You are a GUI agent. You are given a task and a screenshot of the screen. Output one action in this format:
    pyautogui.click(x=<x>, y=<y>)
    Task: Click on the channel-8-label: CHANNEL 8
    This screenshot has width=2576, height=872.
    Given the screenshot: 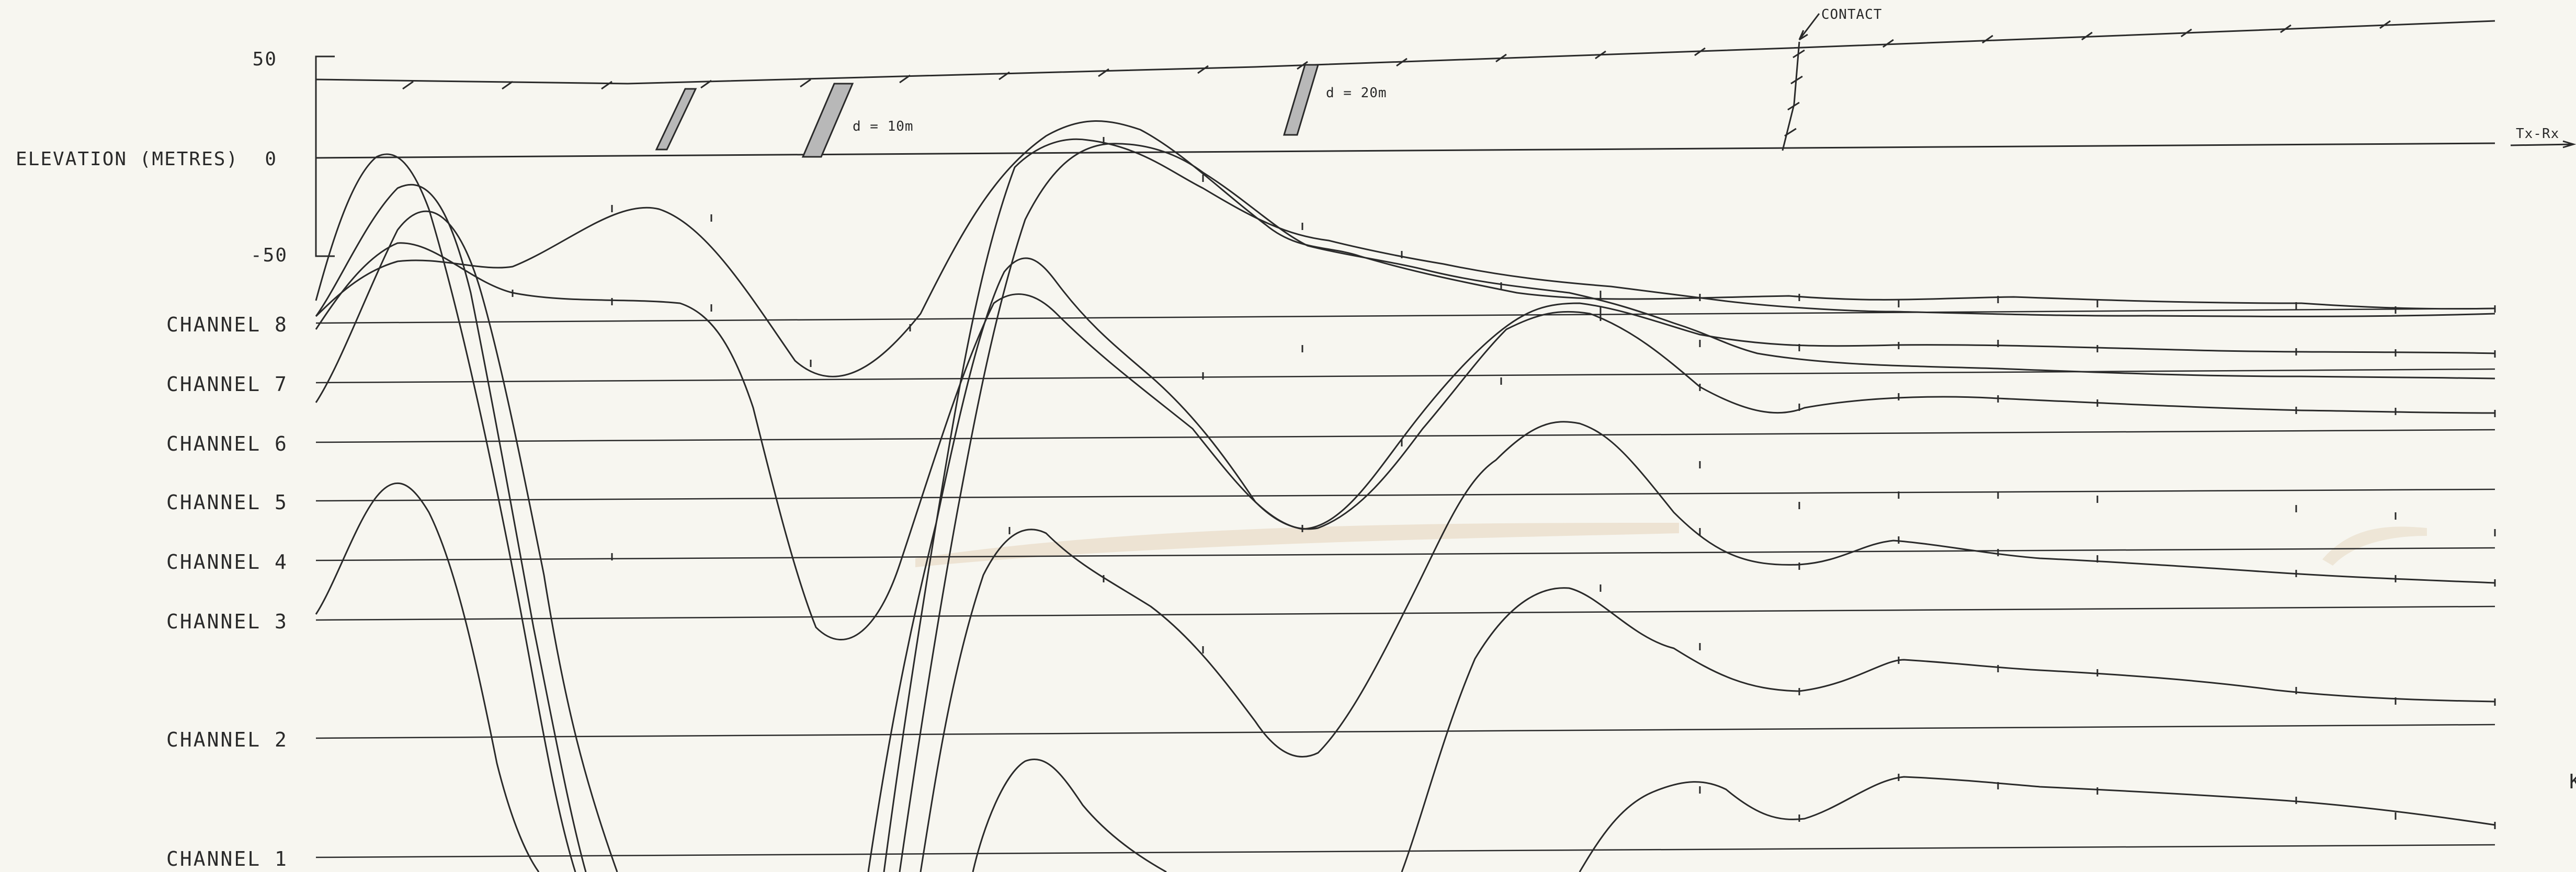 What is the action you would take?
    pyautogui.click(x=227, y=324)
    